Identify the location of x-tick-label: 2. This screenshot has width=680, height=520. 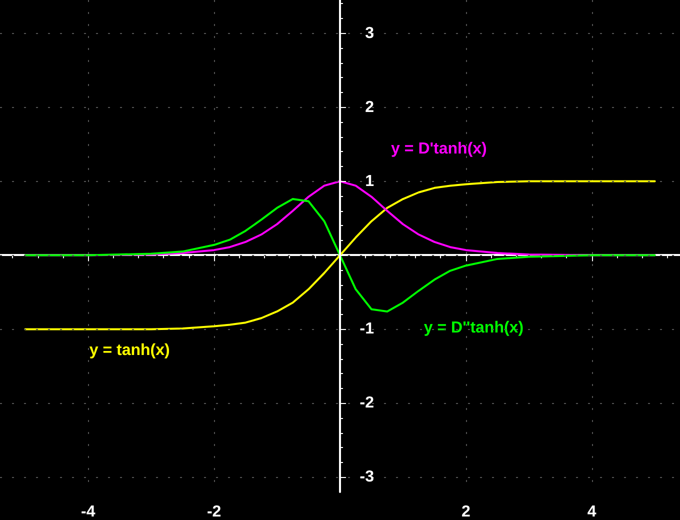
(465, 512).